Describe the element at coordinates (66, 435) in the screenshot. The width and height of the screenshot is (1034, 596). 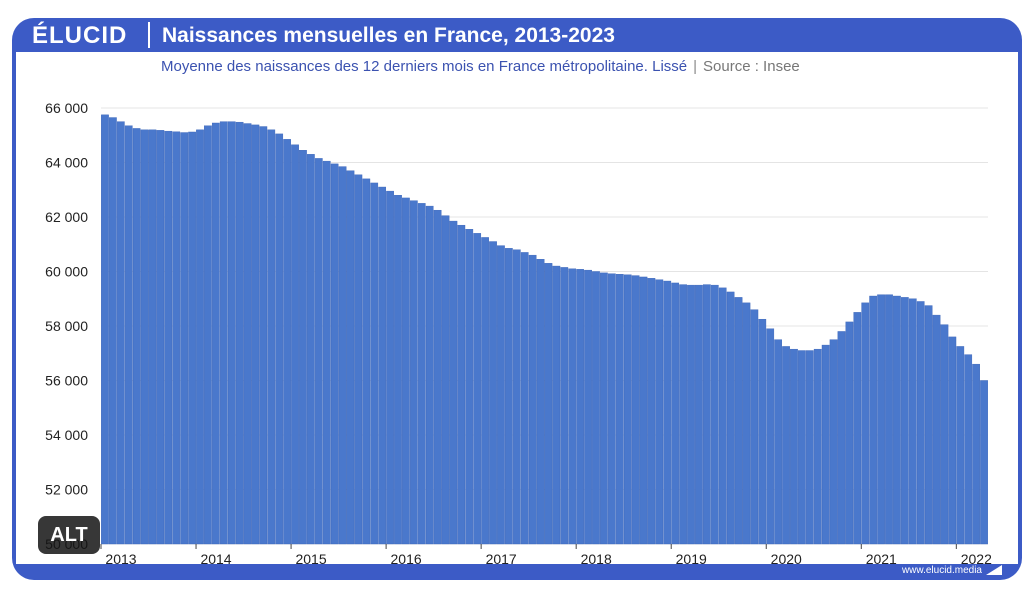
I see `y-tick-label: 54 000` at that location.